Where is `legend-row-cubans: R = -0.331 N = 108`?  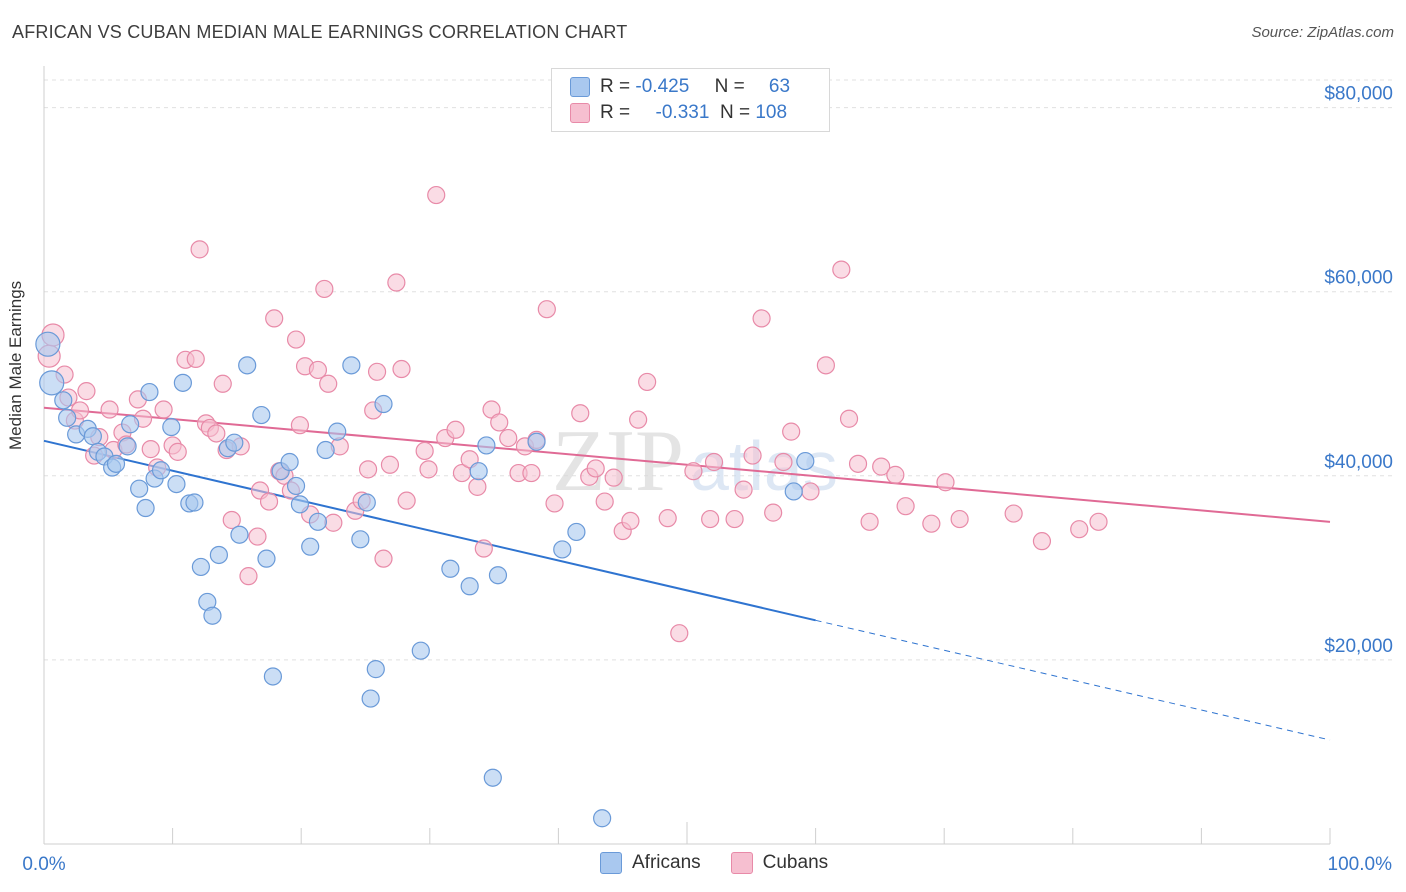 legend-row-cubans: R = -0.331 N = 108 is located at coordinates (679, 113).